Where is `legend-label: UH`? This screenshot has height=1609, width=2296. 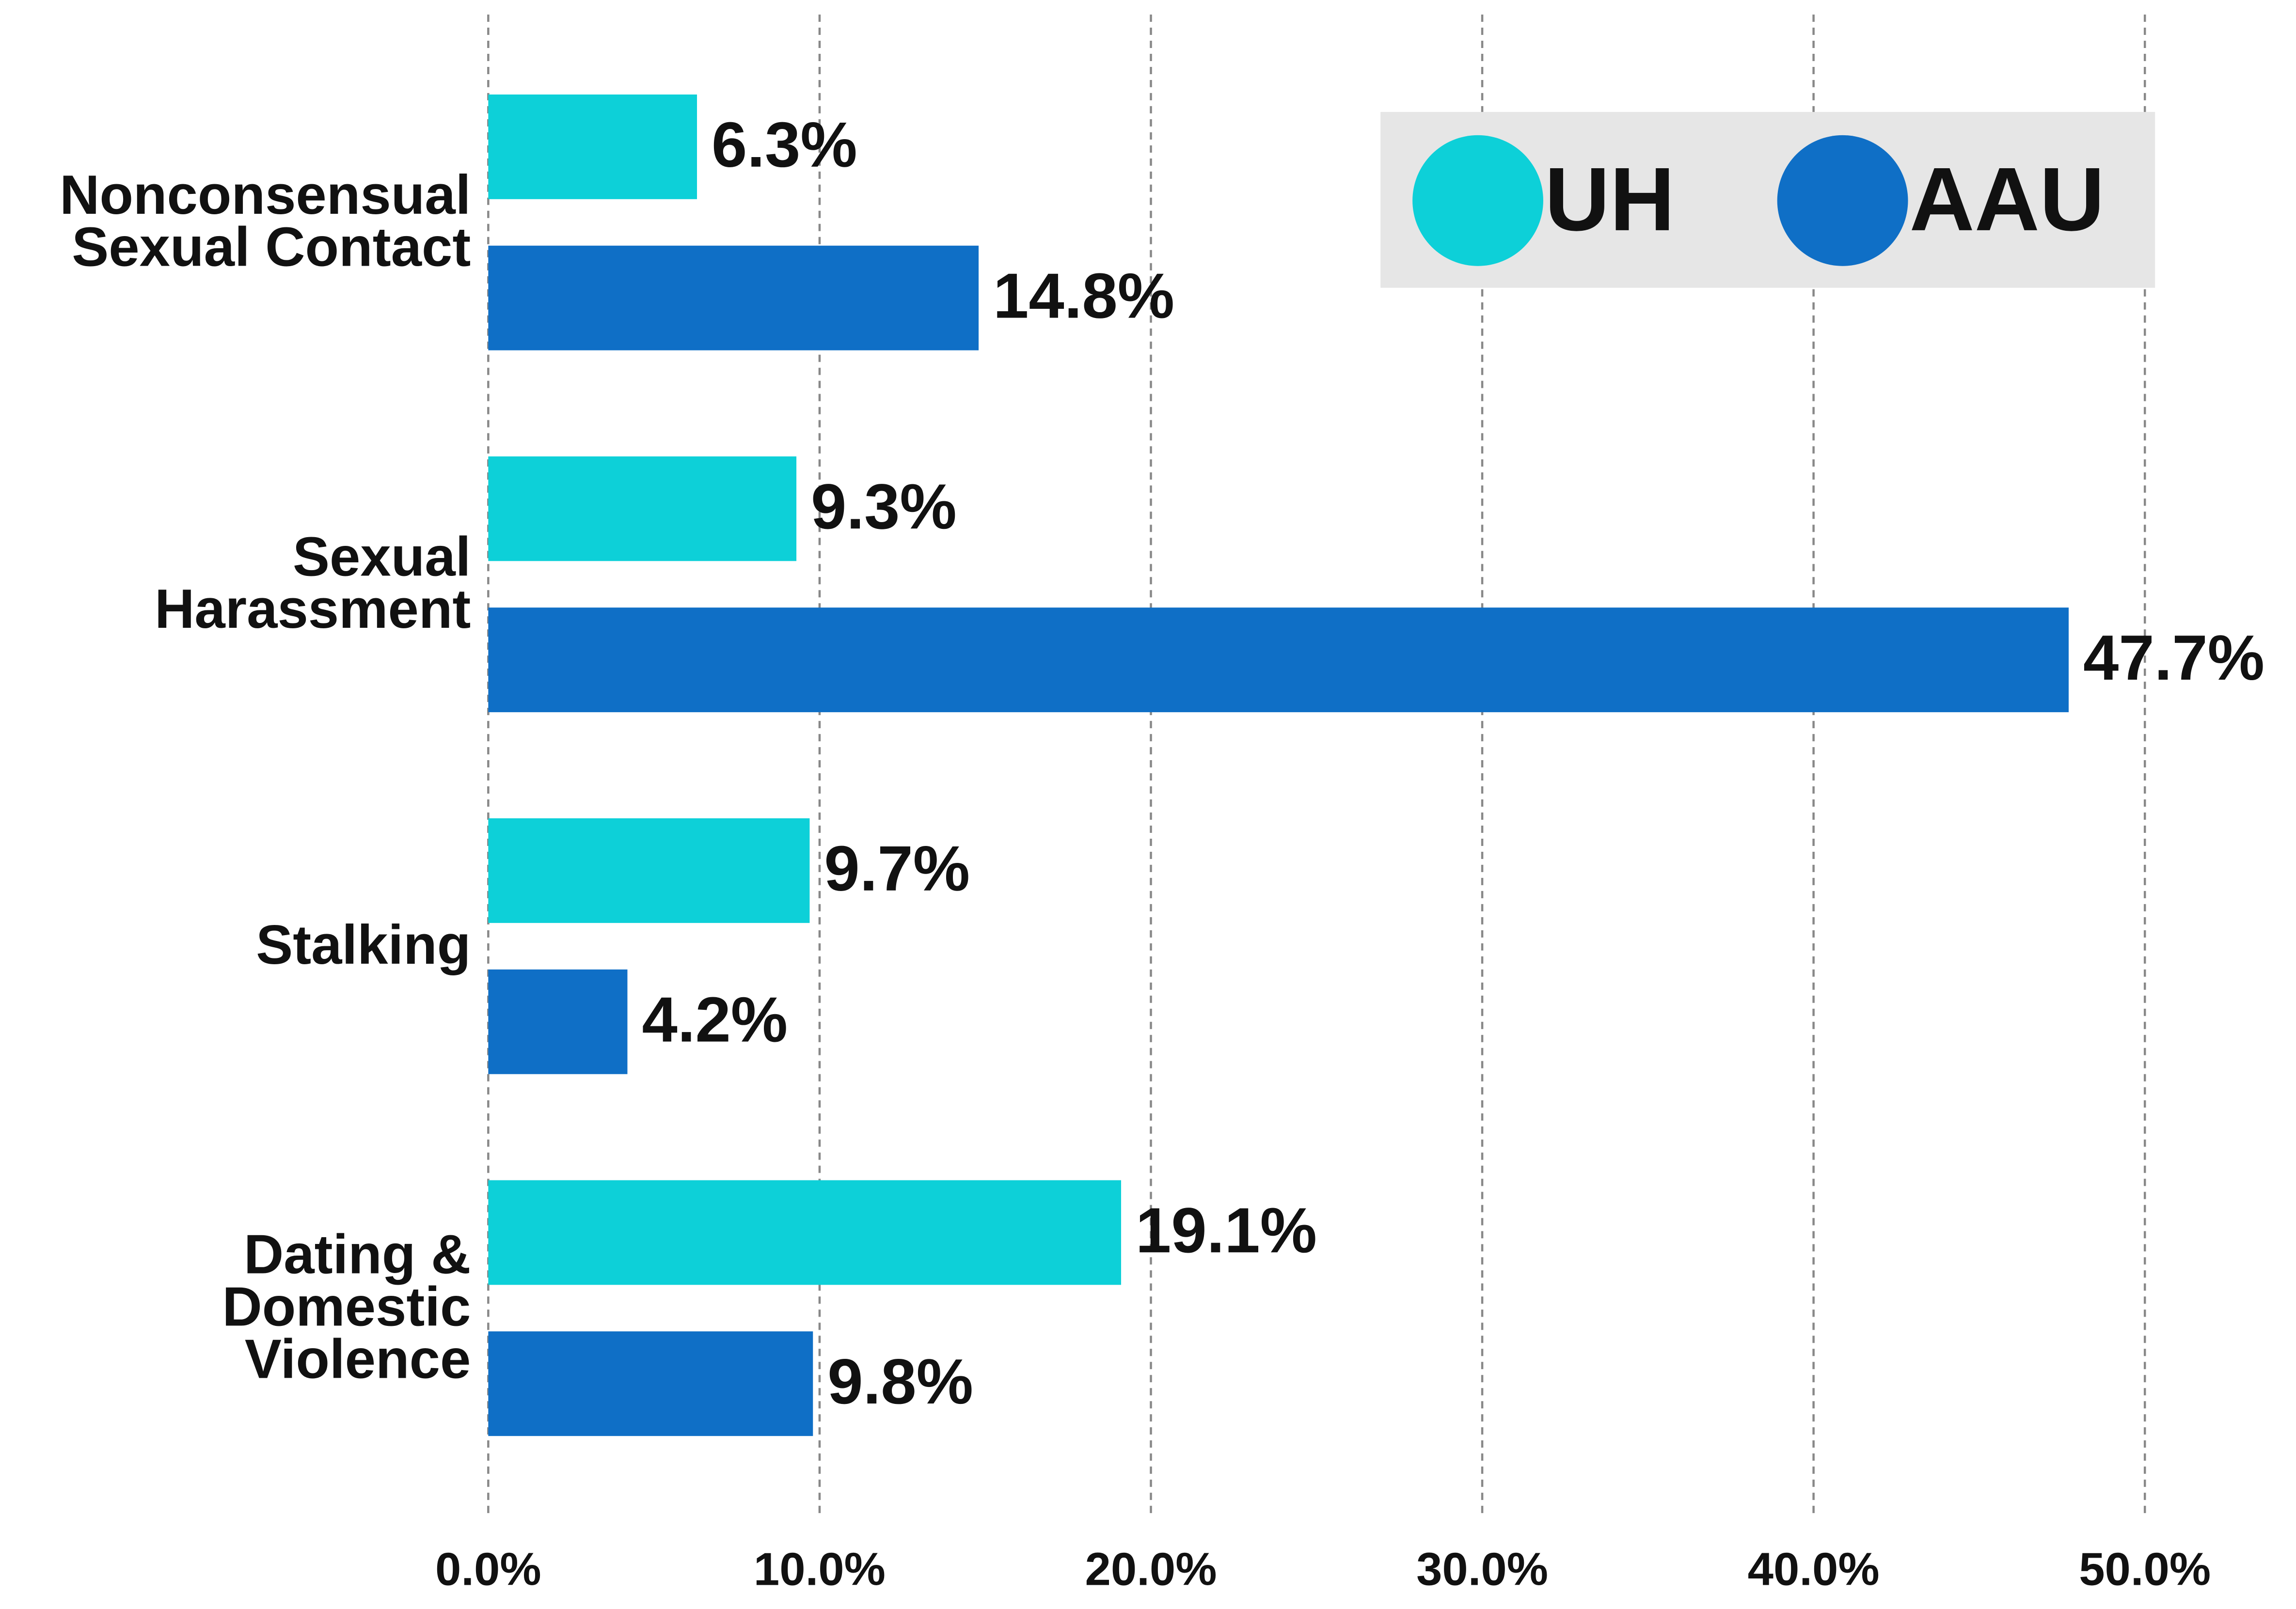 legend-label: UH is located at coordinates (1610, 199).